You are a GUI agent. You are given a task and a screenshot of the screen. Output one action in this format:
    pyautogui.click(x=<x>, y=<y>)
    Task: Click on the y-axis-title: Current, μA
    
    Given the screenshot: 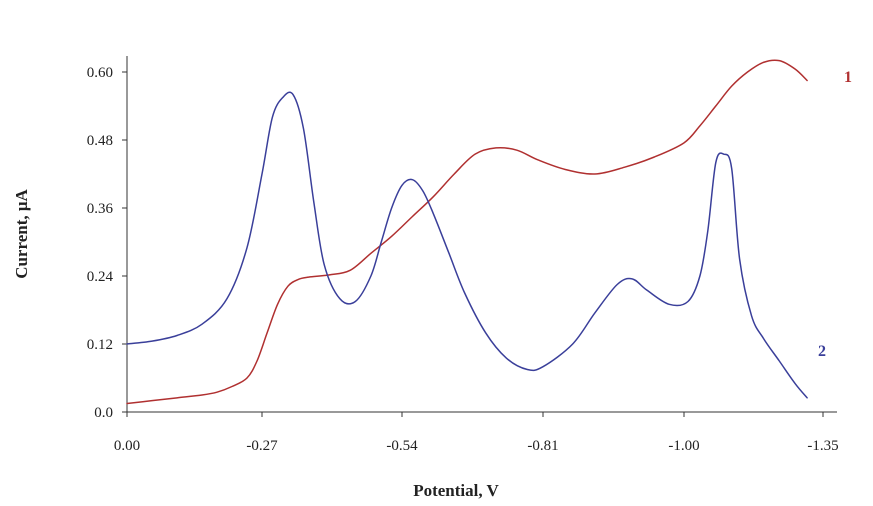 What is the action you would take?
    pyautogui.click(x=21, y=233)
    